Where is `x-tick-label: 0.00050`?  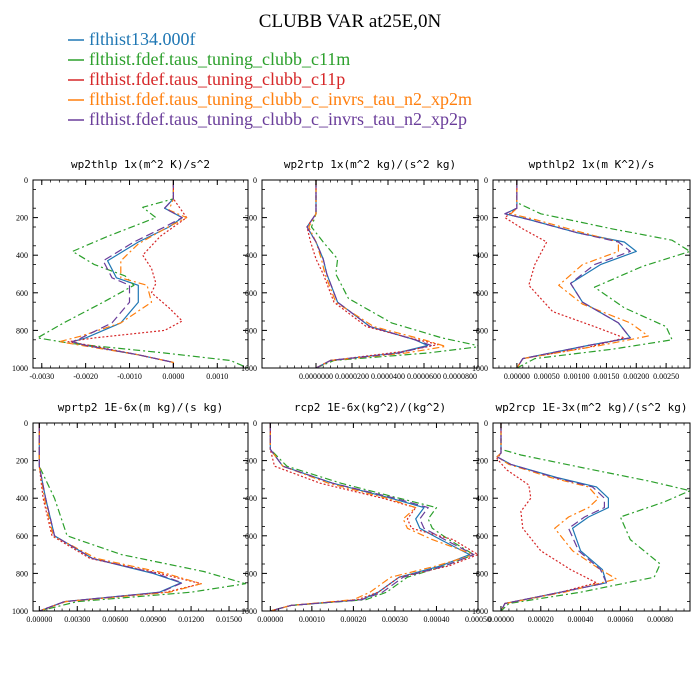
x-tick-label: 0.00050 is located at coordinates (478, 619).